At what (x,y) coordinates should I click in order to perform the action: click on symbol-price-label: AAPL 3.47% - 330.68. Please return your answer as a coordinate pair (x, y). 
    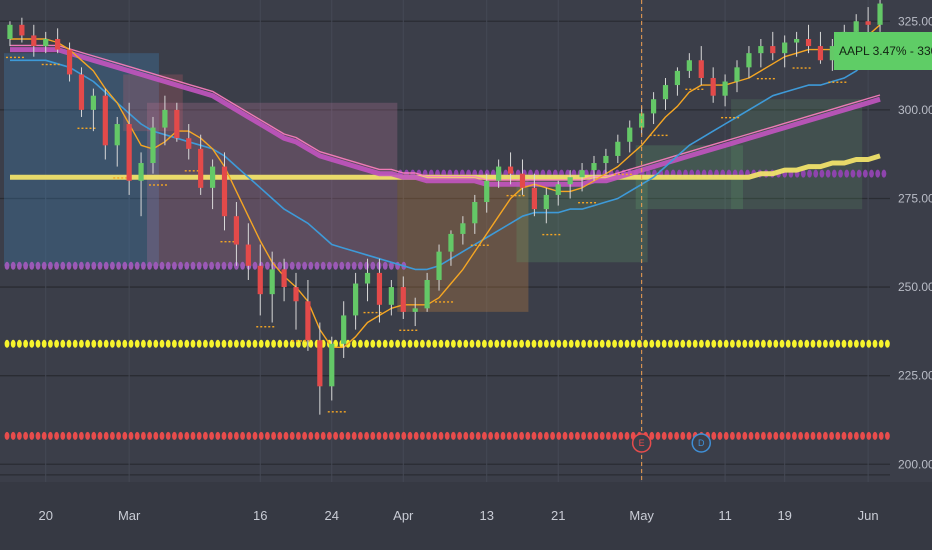
    Looking at the image, I should click on (883, 51).